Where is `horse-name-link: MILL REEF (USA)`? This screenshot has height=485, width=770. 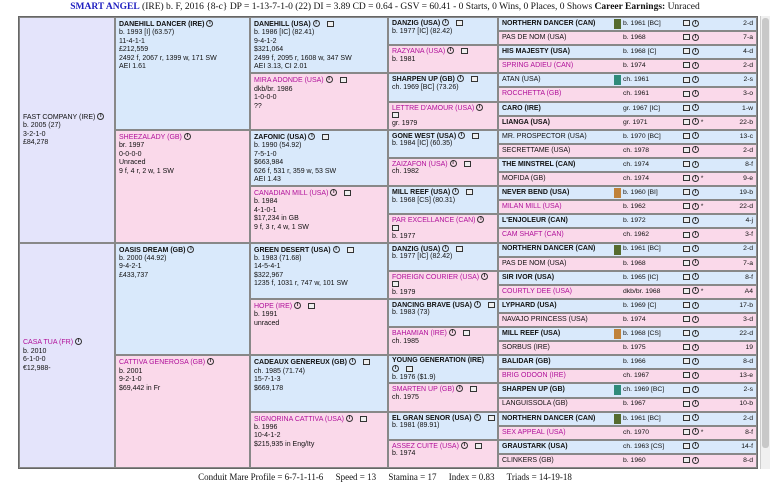 horse-name-link: MILL REEF (USA) is located at coordinates (421, 192).